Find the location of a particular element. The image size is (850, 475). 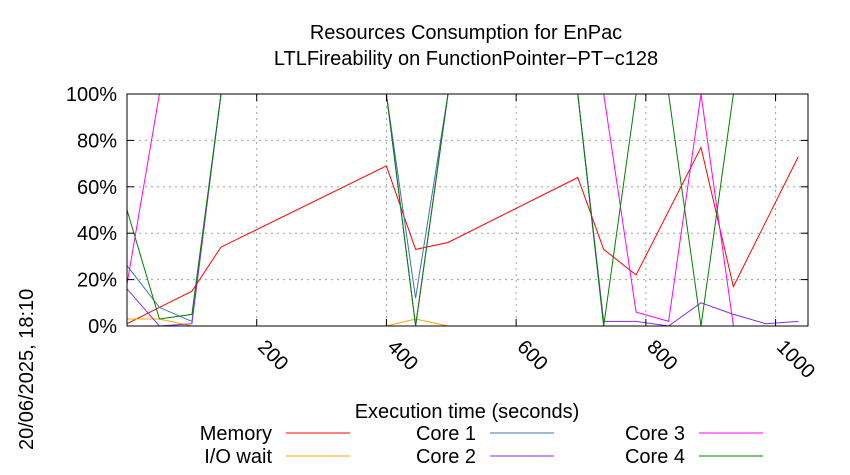

y-tick-label: 100% is located at coordinates (91, 95).